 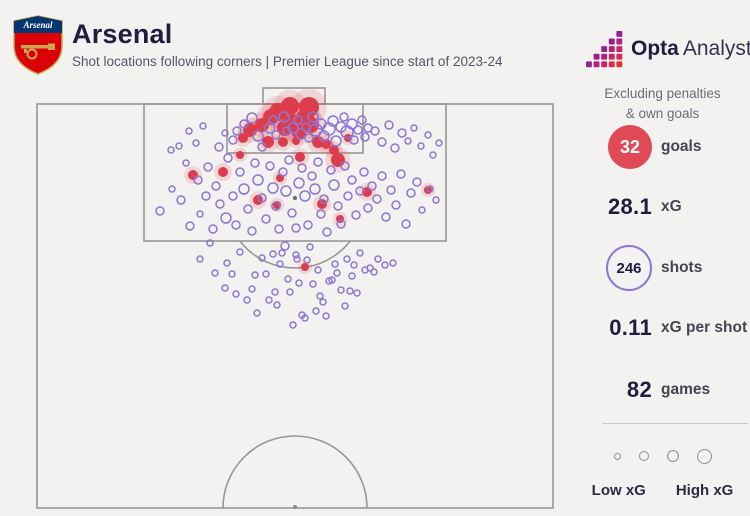 What do you see at coordinates (639, 389) in the screenshot?
I see `games-value: 82` at bounding box center [639, 389].